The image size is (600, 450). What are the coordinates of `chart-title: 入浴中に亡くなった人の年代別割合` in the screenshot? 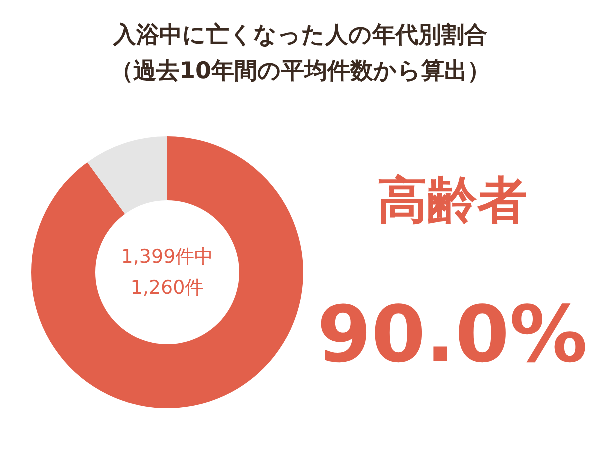 It's located at (300, 35).